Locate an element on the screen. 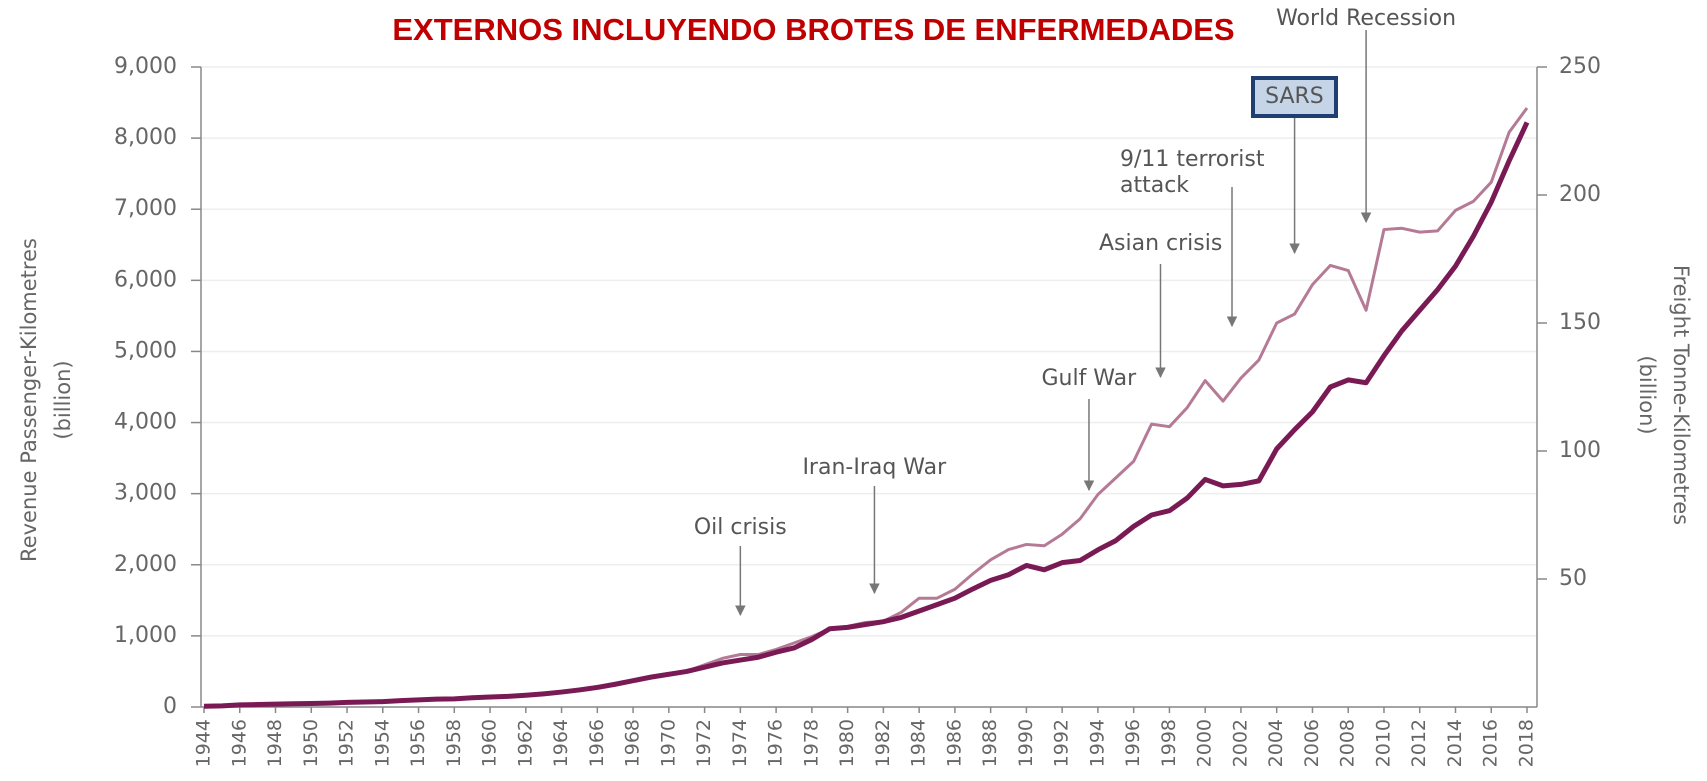 The image size is (1707, 781). x-tick-label: 1966 is located at coordinates (597, 743).